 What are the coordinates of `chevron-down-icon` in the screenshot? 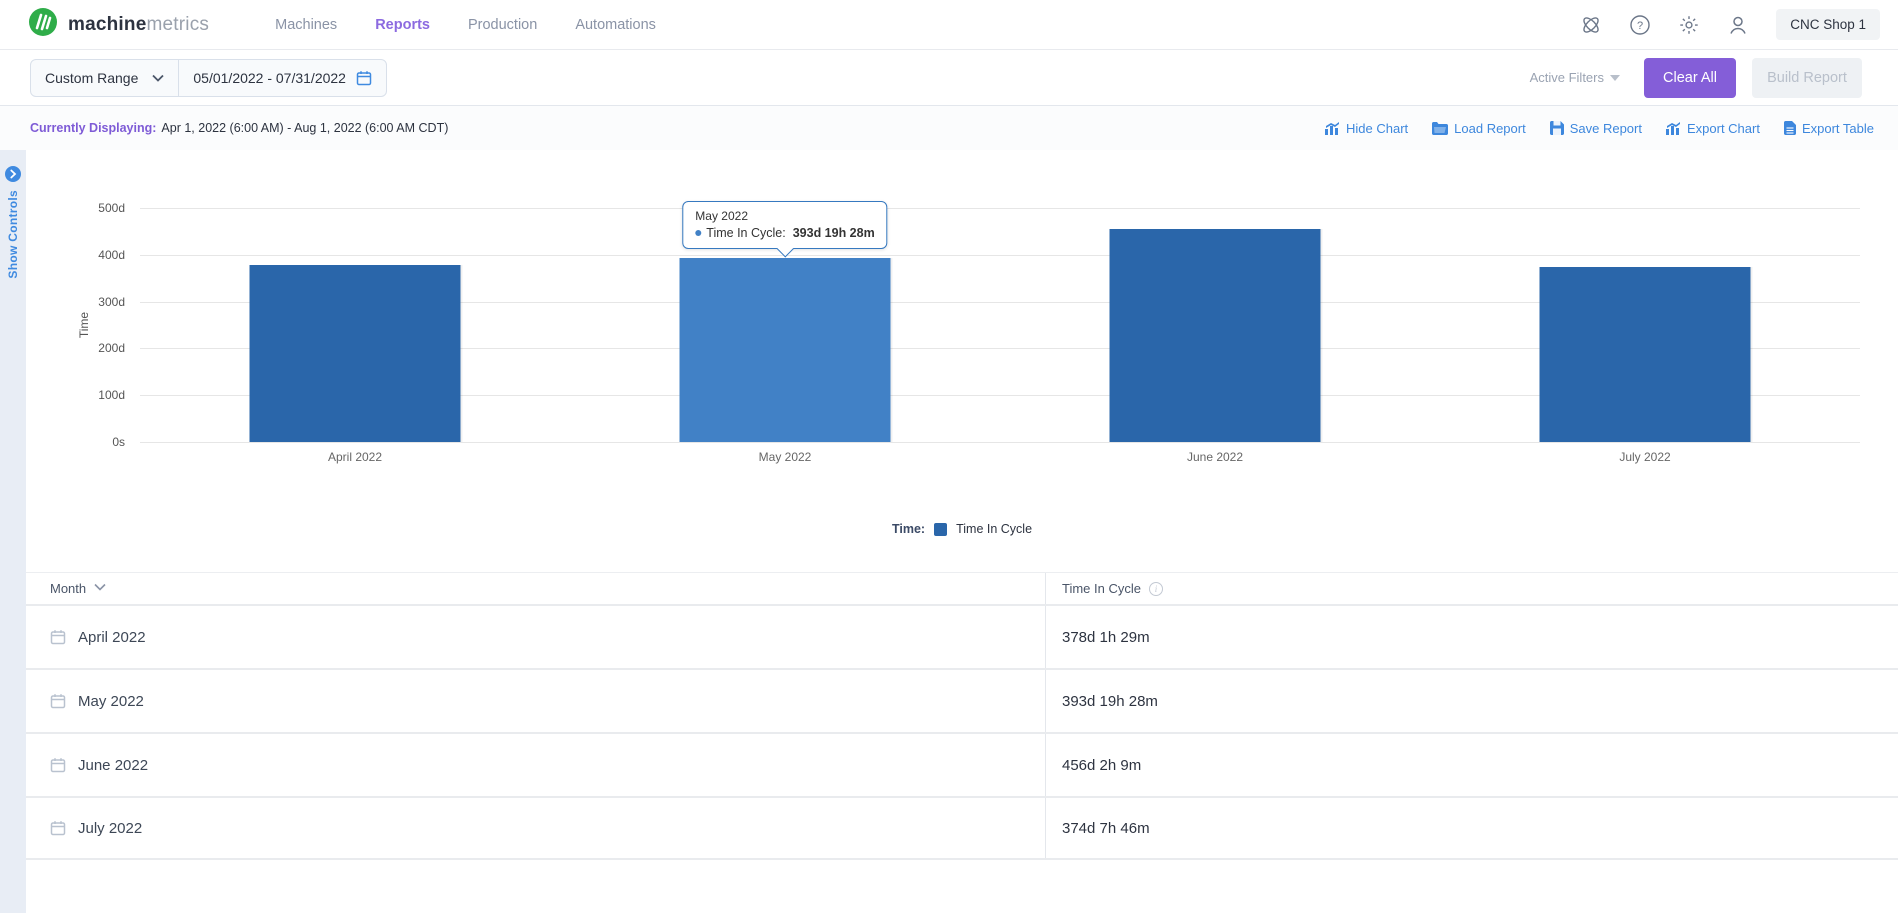 It's located at (158, 78).